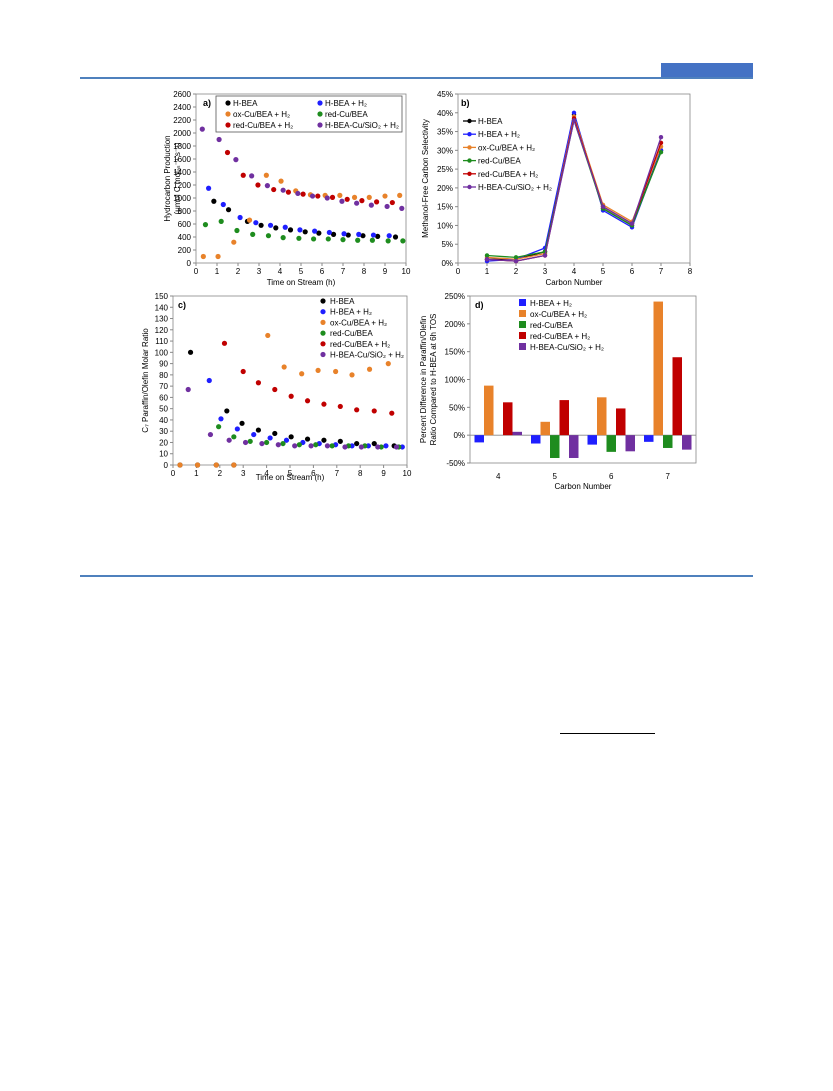 The height and width of the screenshot is (1091, 833). Describe the element at coordinates (163, 420) in the screenshot. I see `panel-c-y-tick-label: 40` at that location.